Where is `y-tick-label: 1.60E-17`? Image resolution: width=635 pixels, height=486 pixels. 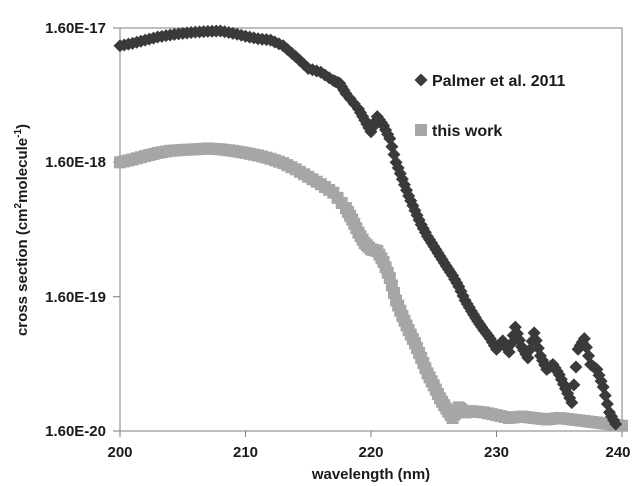 y-tick-label: 1.60E-17 is located at coordinates (75, 28).